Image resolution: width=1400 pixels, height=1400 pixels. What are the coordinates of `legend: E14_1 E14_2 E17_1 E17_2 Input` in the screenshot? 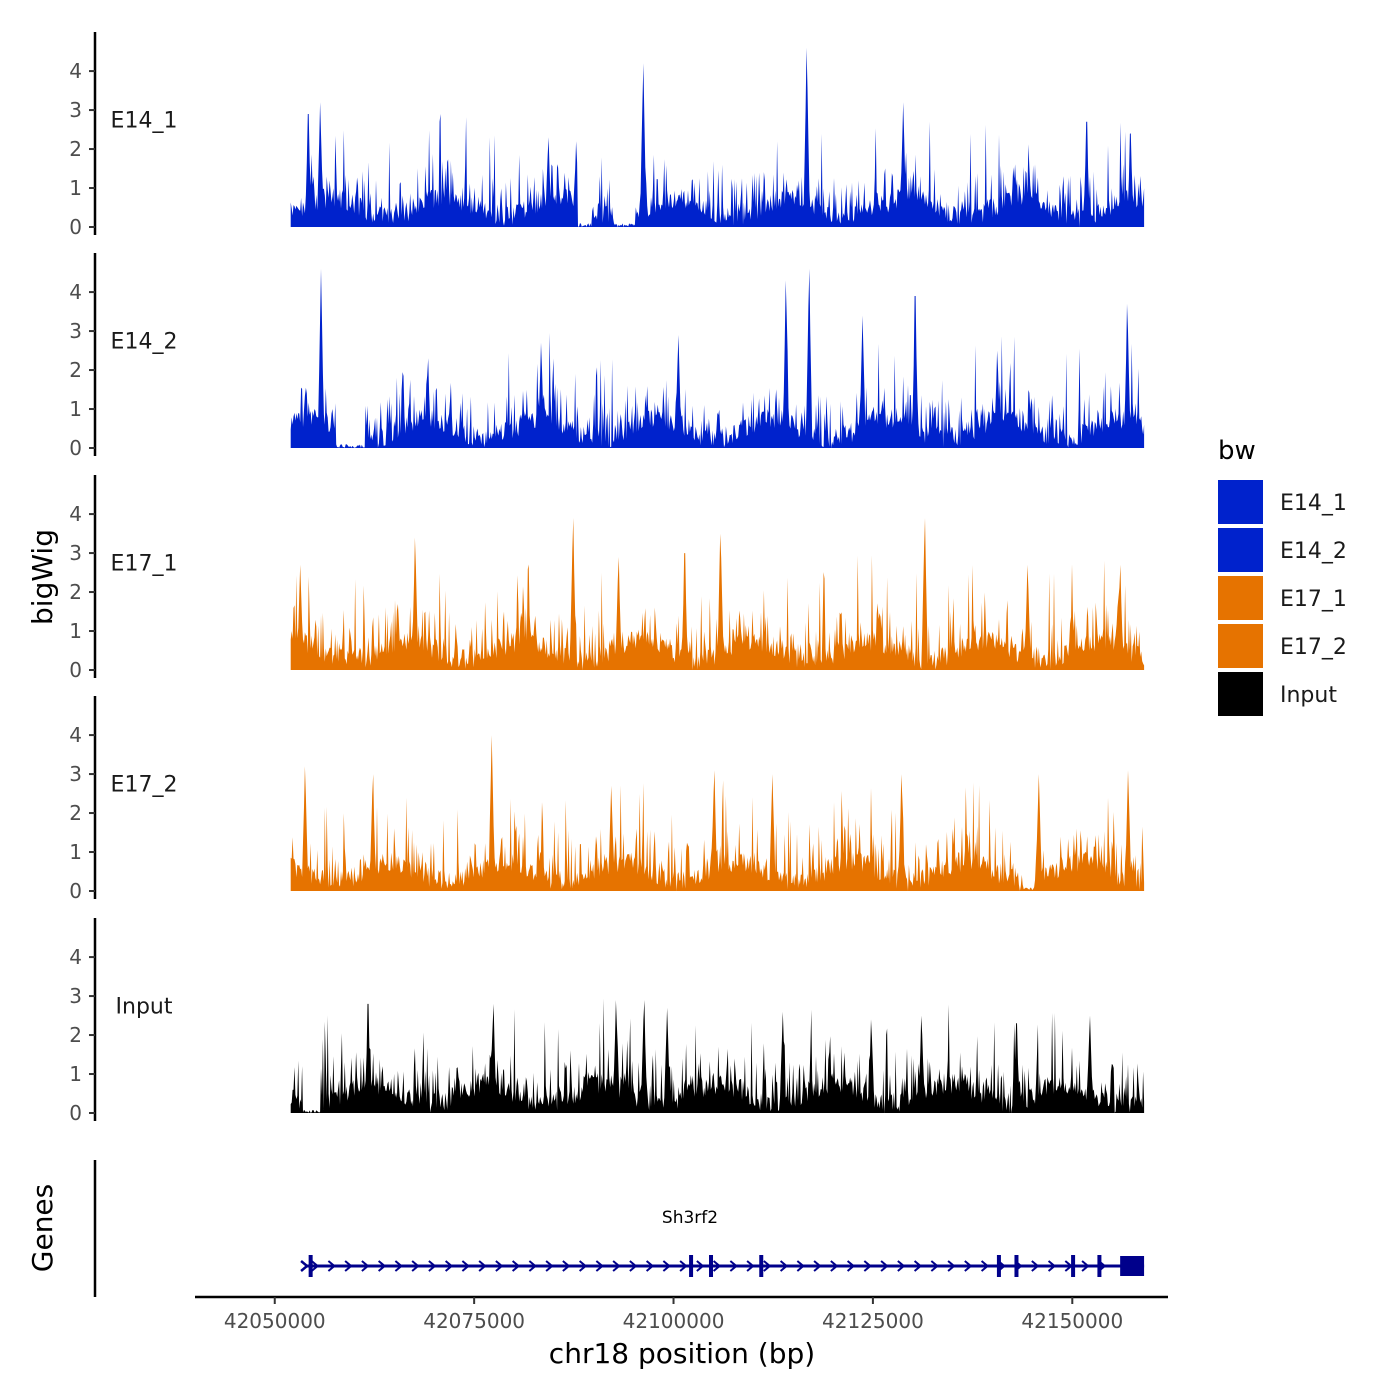 It's located at (1282, 598).